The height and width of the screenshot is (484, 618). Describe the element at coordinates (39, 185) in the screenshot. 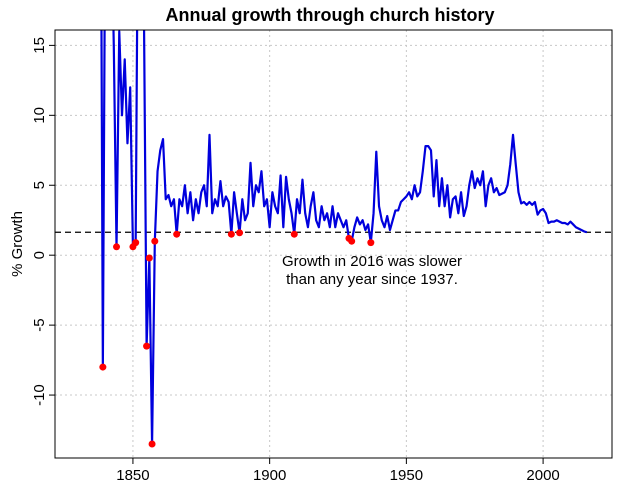

I see `y-tick-label: 5` at that location.